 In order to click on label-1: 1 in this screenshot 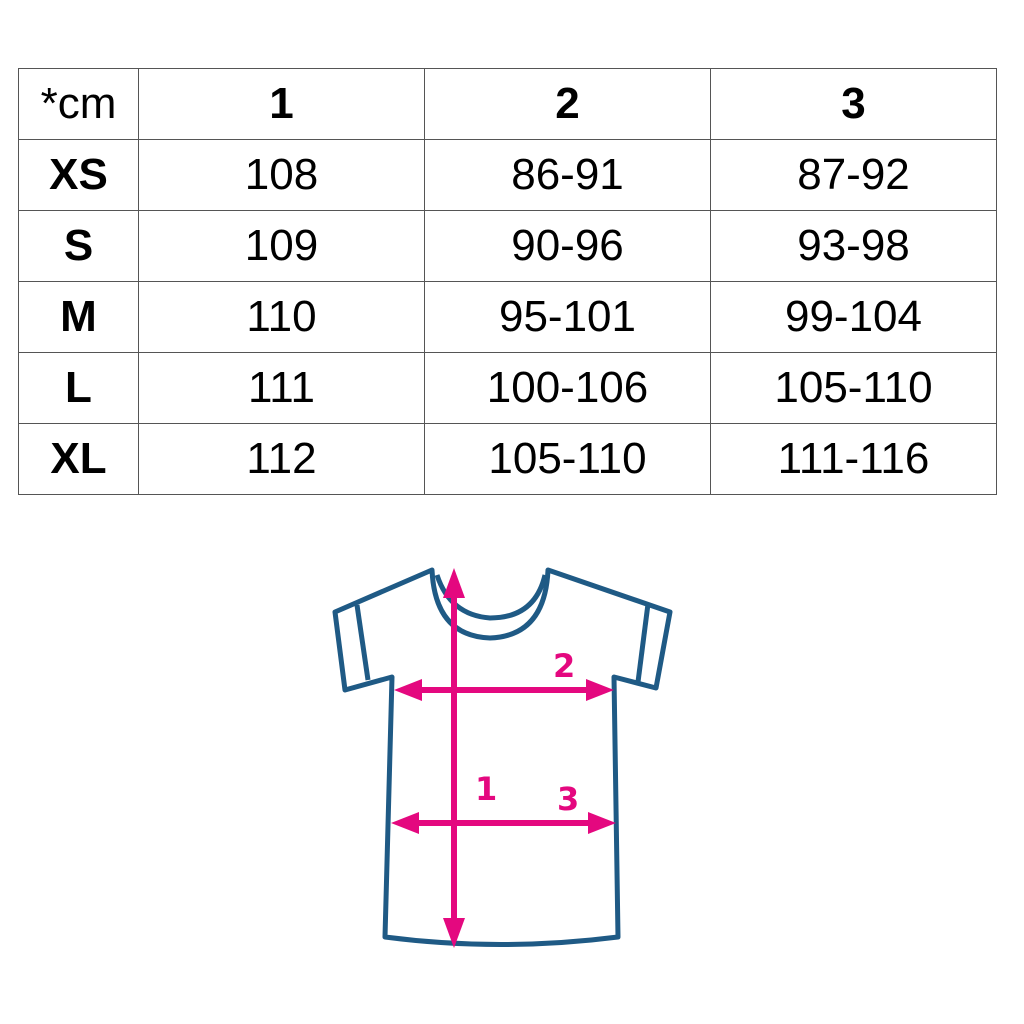, I will do `click(486, 789)`.